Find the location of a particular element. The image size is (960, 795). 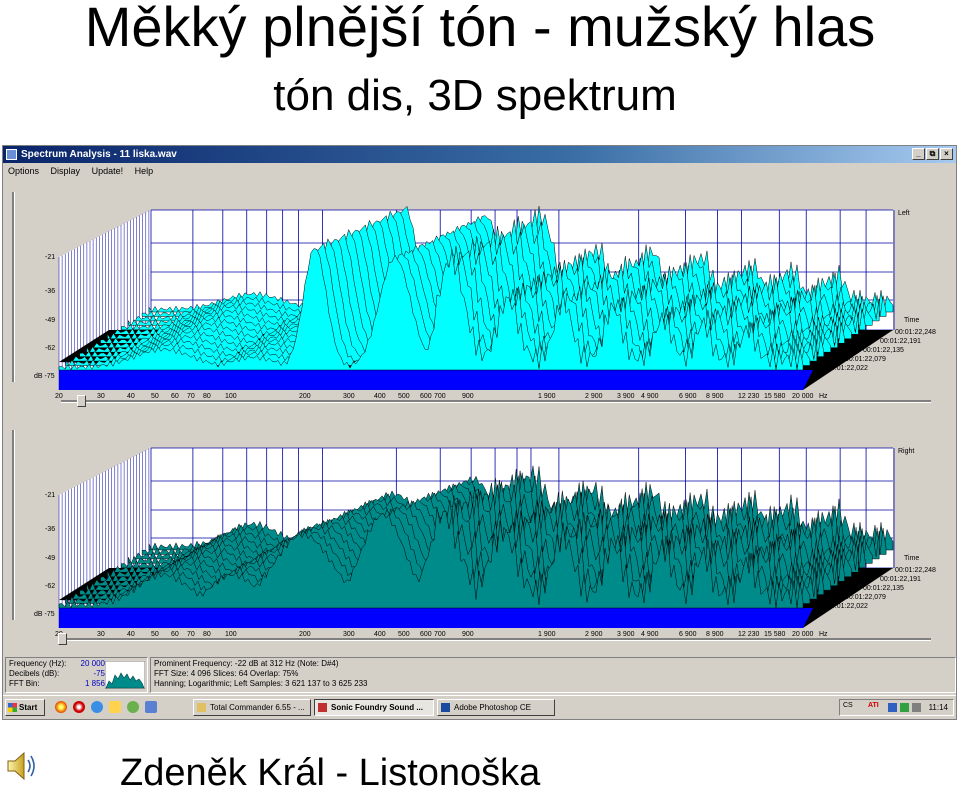

menu-help: Help is located at coordinates (144, 171).